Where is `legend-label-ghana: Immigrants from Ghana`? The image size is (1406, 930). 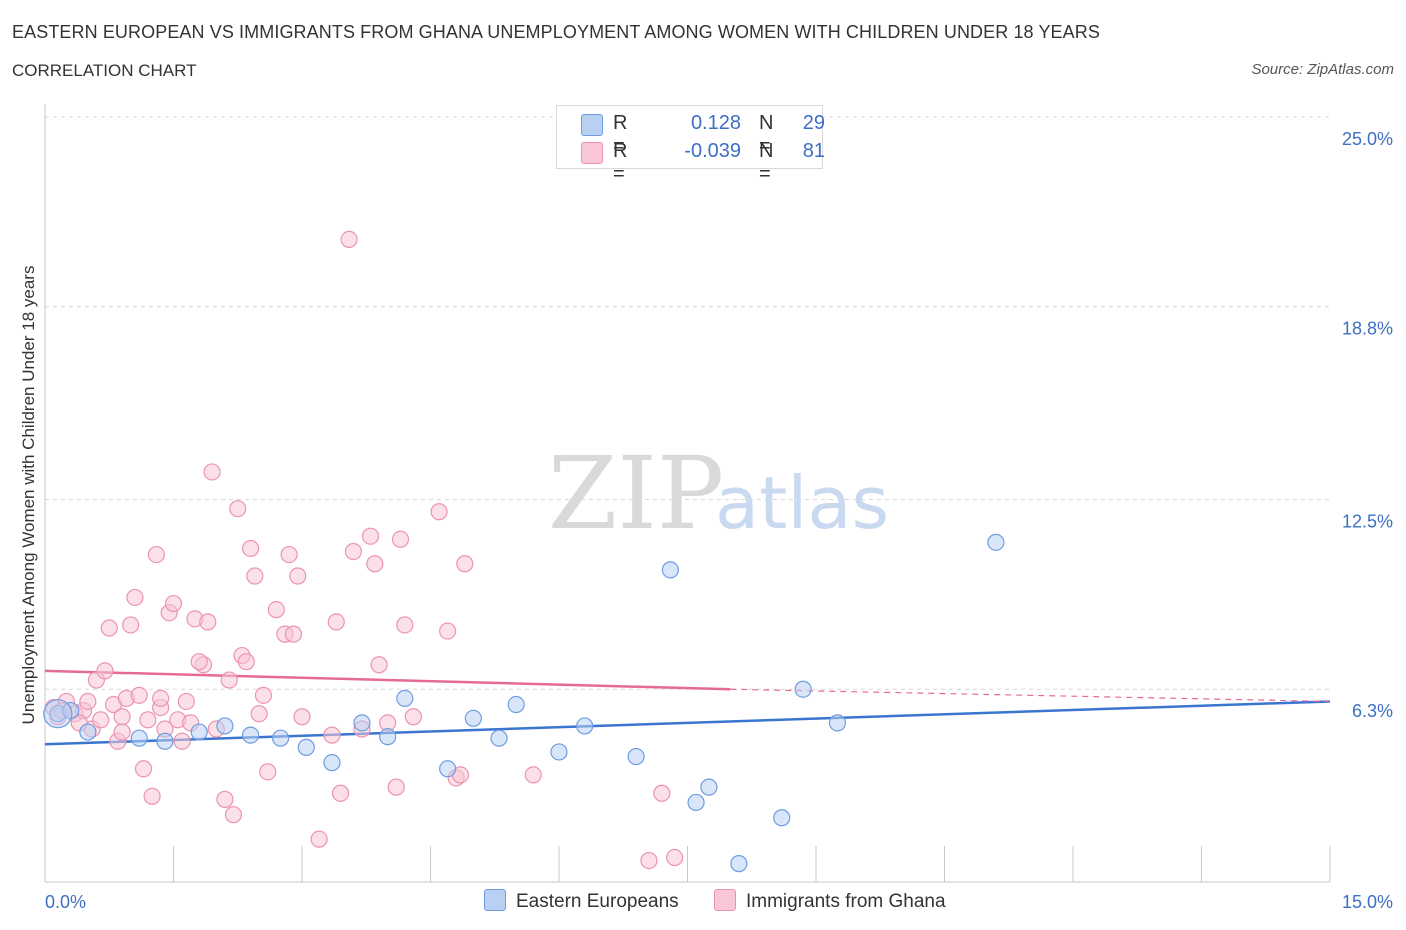
legend-label-ghana: Immigrants from Ghana is located at coordinates (846, 901).